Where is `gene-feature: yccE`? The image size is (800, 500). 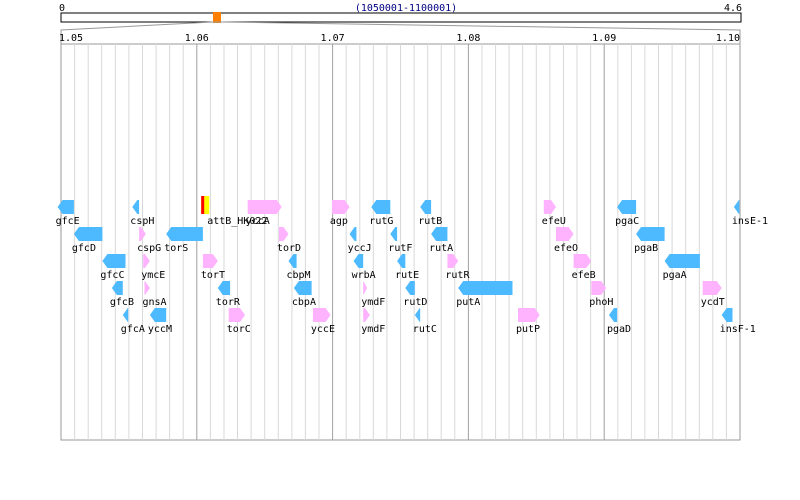 gene-feature: yccE is located at coordinates (323, 321).